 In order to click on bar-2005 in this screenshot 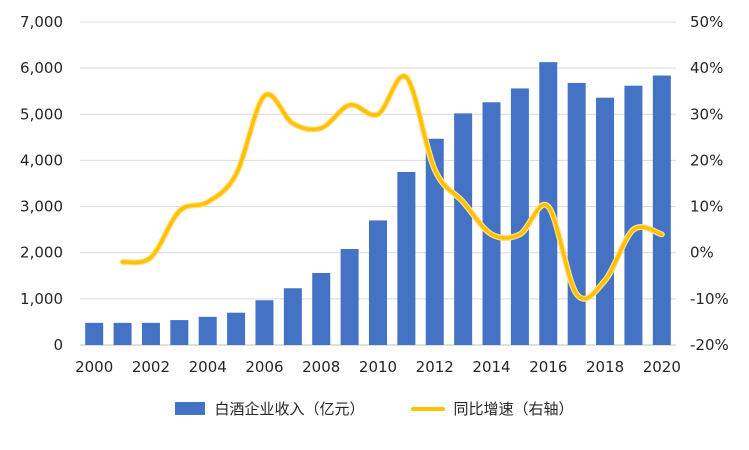, I will do `click(236, 328)`.